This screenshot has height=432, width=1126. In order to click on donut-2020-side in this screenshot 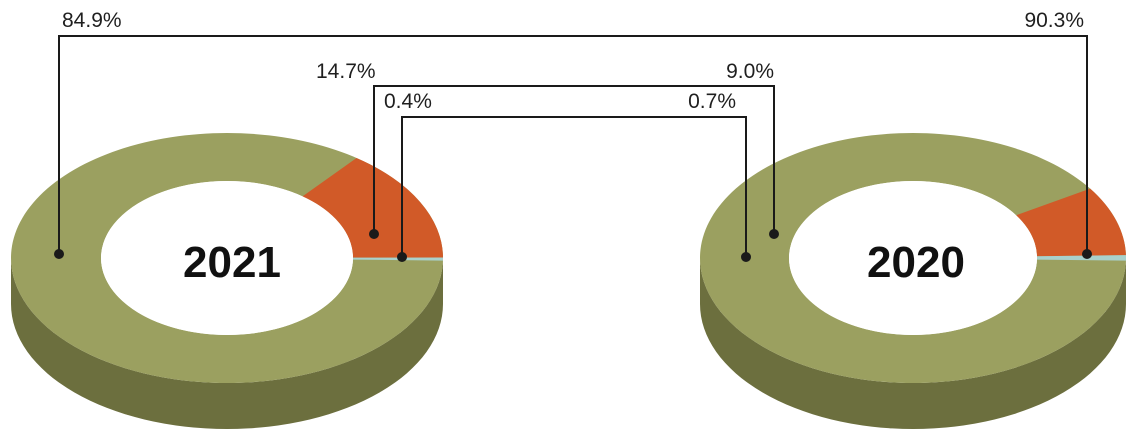, I will do `click(913, 343)`.